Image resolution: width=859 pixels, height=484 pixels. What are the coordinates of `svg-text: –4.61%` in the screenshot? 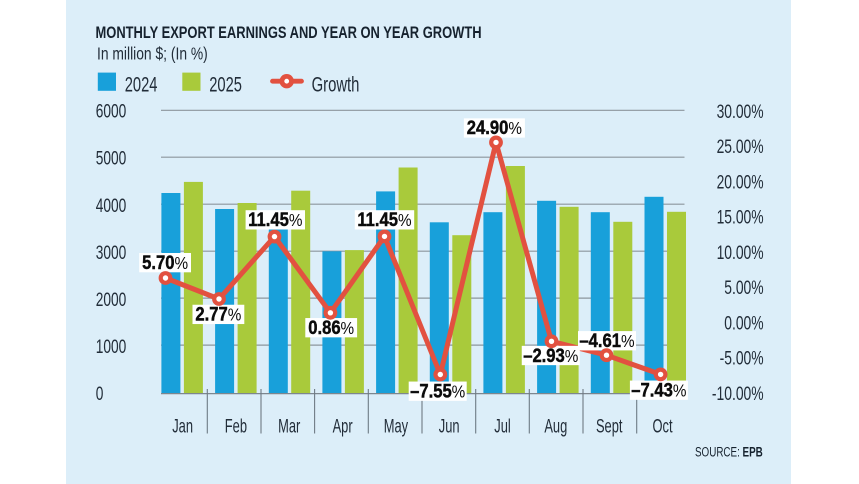 It's located at (607, 340).